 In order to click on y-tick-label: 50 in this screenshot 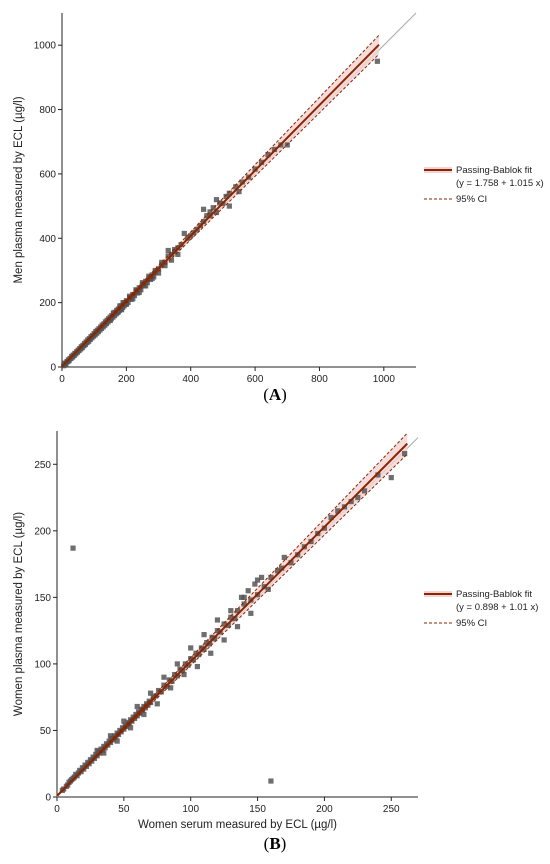, I will do `click(46, 731)`.